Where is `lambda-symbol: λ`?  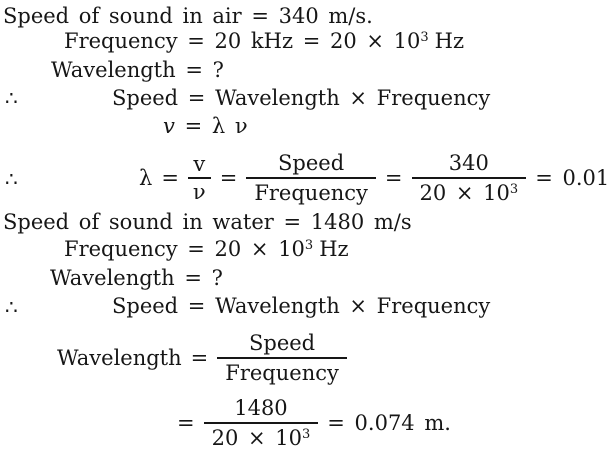
lambda-symbol: λ is located at coordinates (146, 177).